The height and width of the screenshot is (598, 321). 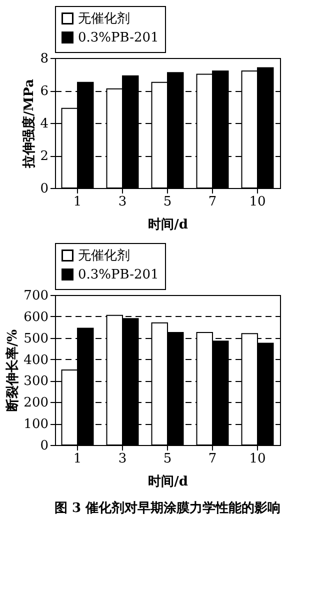 What do you see at coordinates (44, 124) in the screenshot?
I see `y-tick-label: 4` at bounding box center [44, 124].